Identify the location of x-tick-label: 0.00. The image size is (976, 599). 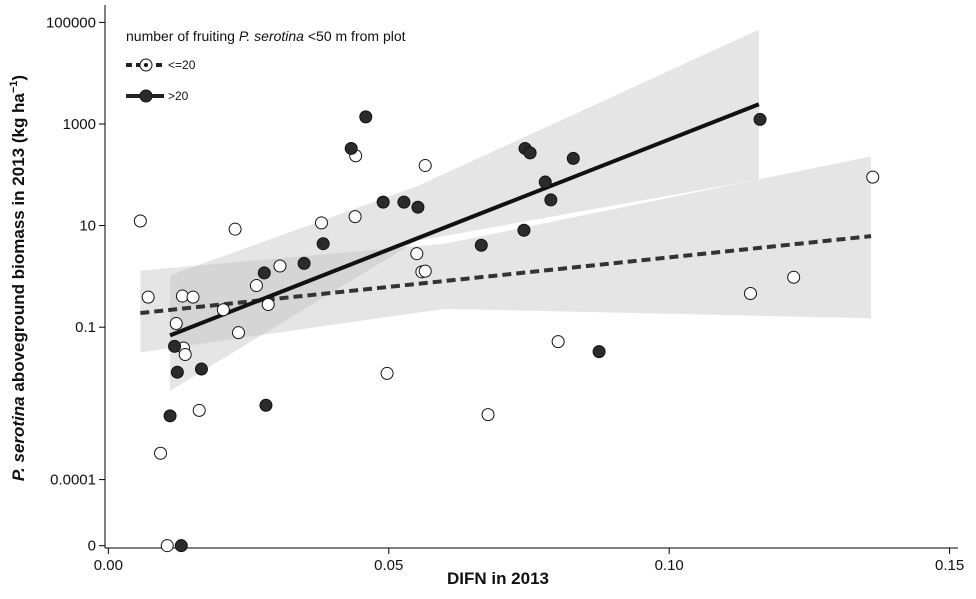
(108, 565).